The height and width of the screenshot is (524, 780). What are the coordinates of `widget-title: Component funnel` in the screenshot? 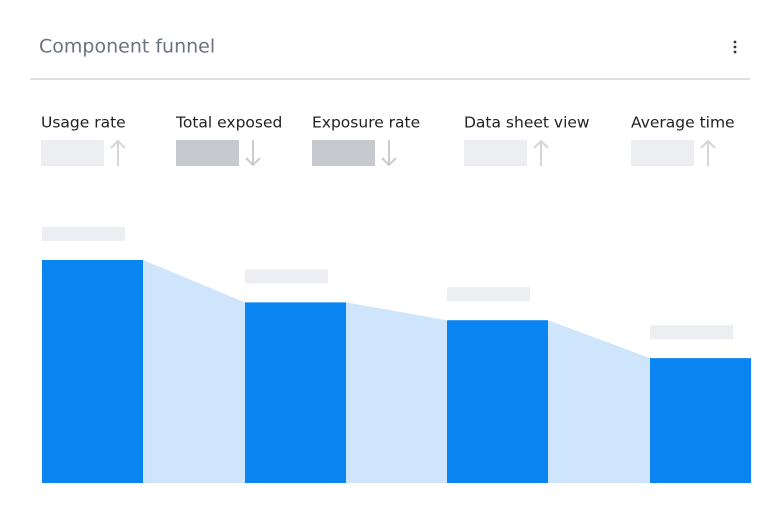 It's located at (127, 47).